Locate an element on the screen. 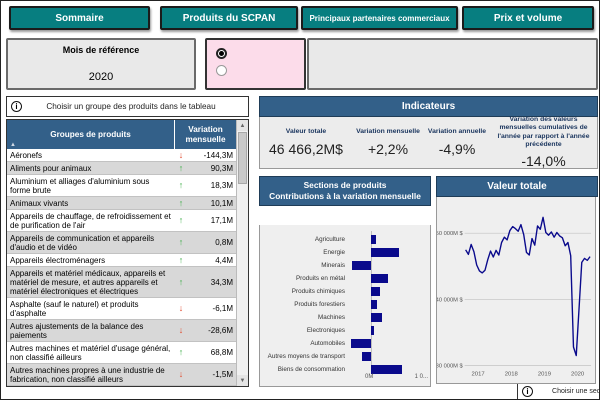 The width and height of the screenshot is (600, 400). table-row: Appareils électroménagers ↑ 4,4M is located at coordinates (121, 260).